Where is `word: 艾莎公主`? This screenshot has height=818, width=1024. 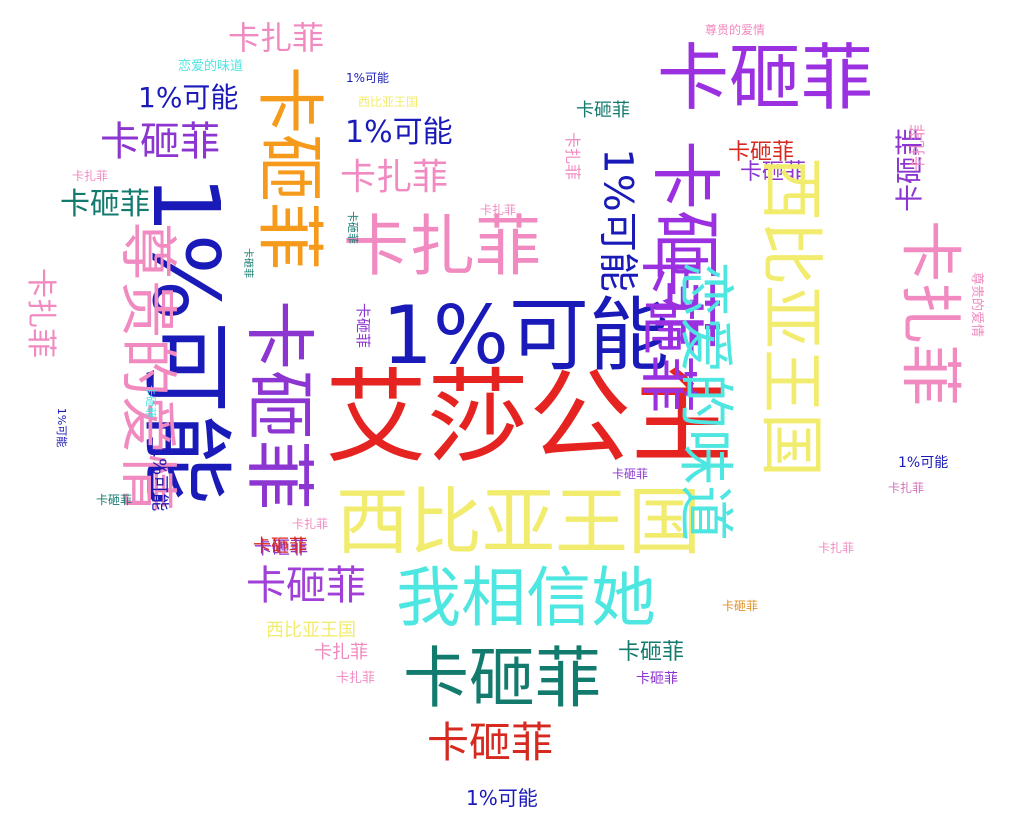 word: 艾莎公主 is located at coordinates (529, 418).